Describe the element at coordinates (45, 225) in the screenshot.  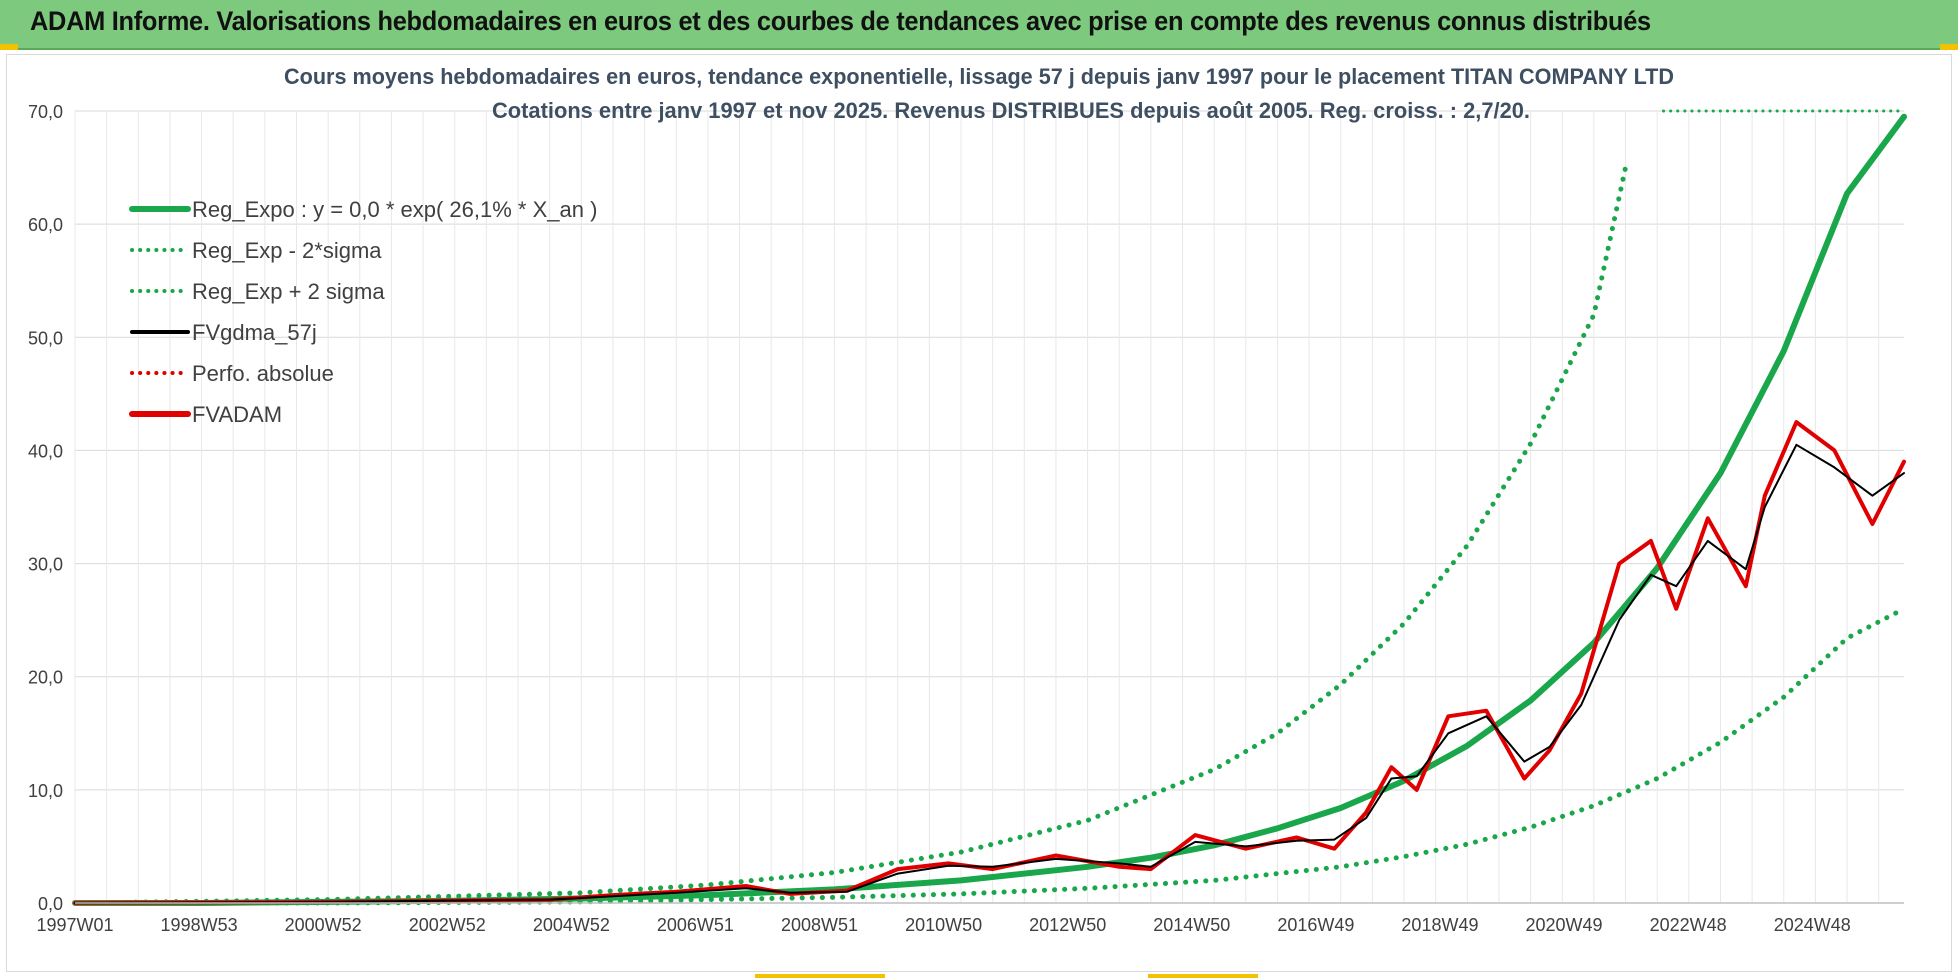
I see `y-tick-label: 60,0` at that location.